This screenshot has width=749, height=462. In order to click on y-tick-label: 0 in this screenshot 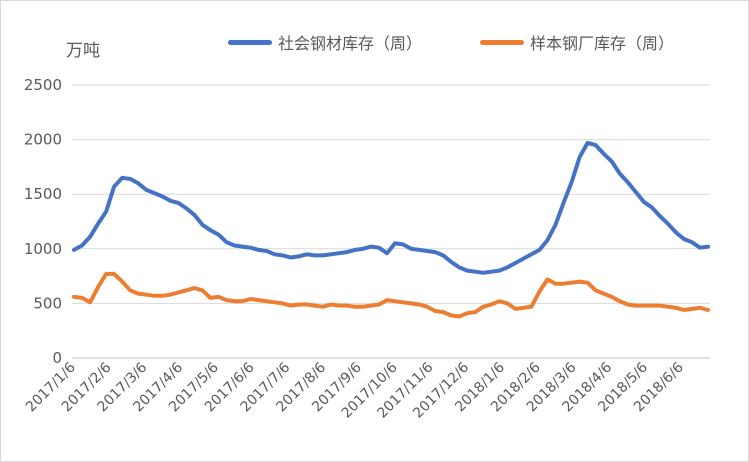, I will do `click(57, 358)`.